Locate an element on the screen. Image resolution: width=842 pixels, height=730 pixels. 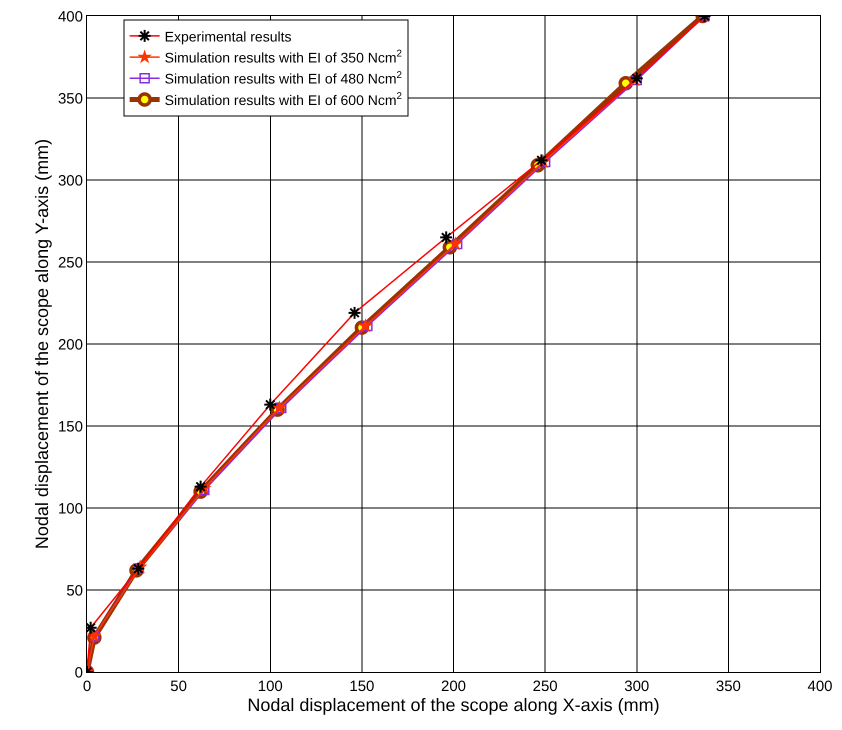
y-axis-title: Nodal displacement of the scope along Y-axis (mm) is located at coordinates (42, 344).